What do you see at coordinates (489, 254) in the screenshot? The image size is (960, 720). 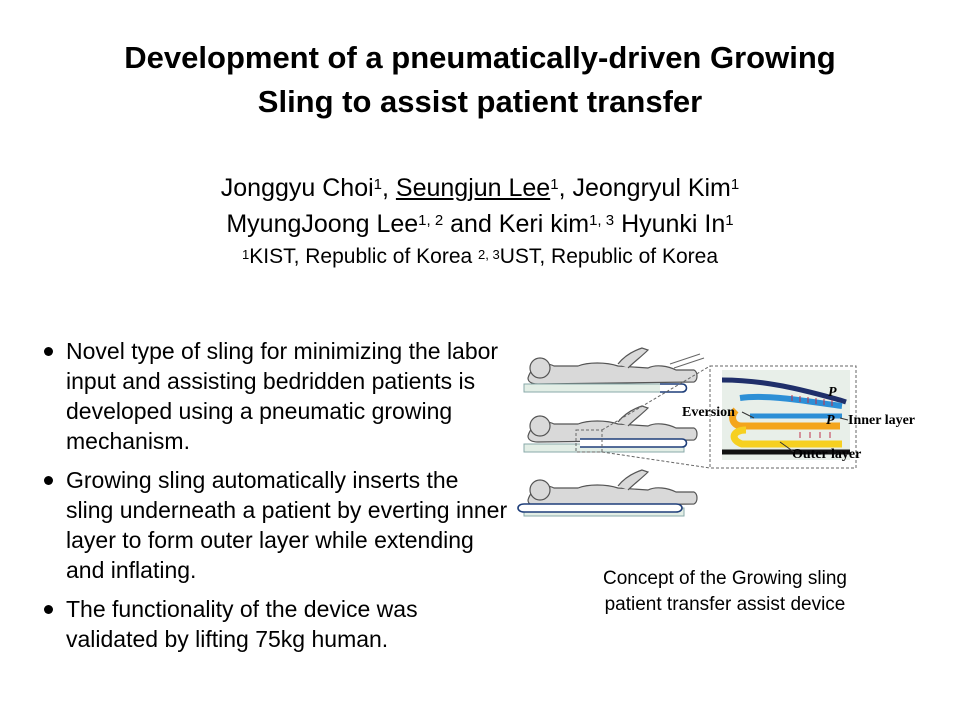 I see `affil-sup: 2, 3` at bounding box center [489, 254].